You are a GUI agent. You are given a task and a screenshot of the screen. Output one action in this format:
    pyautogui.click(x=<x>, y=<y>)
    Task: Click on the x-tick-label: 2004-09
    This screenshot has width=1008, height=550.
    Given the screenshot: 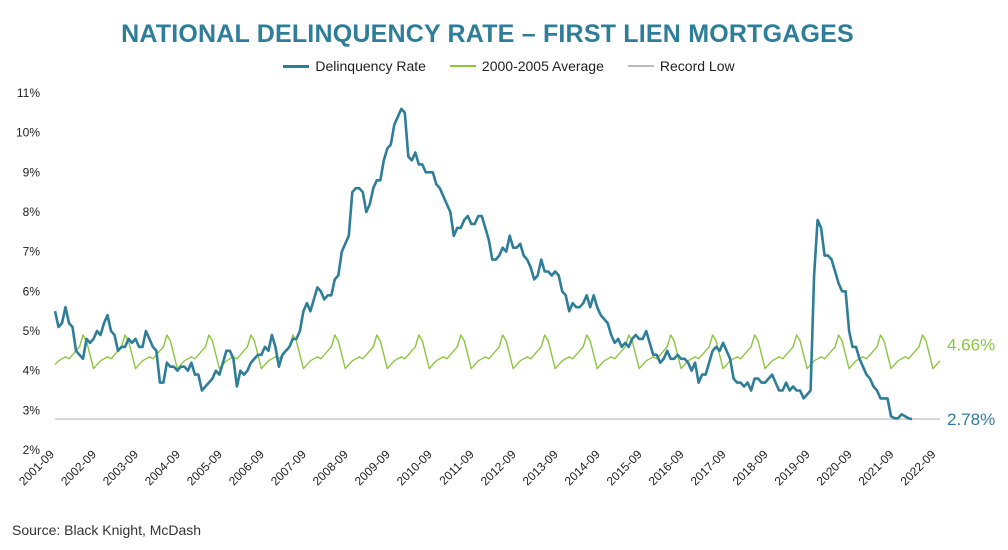 What is the action you would take?
    pyautogui.click(x=162, y=467)
    